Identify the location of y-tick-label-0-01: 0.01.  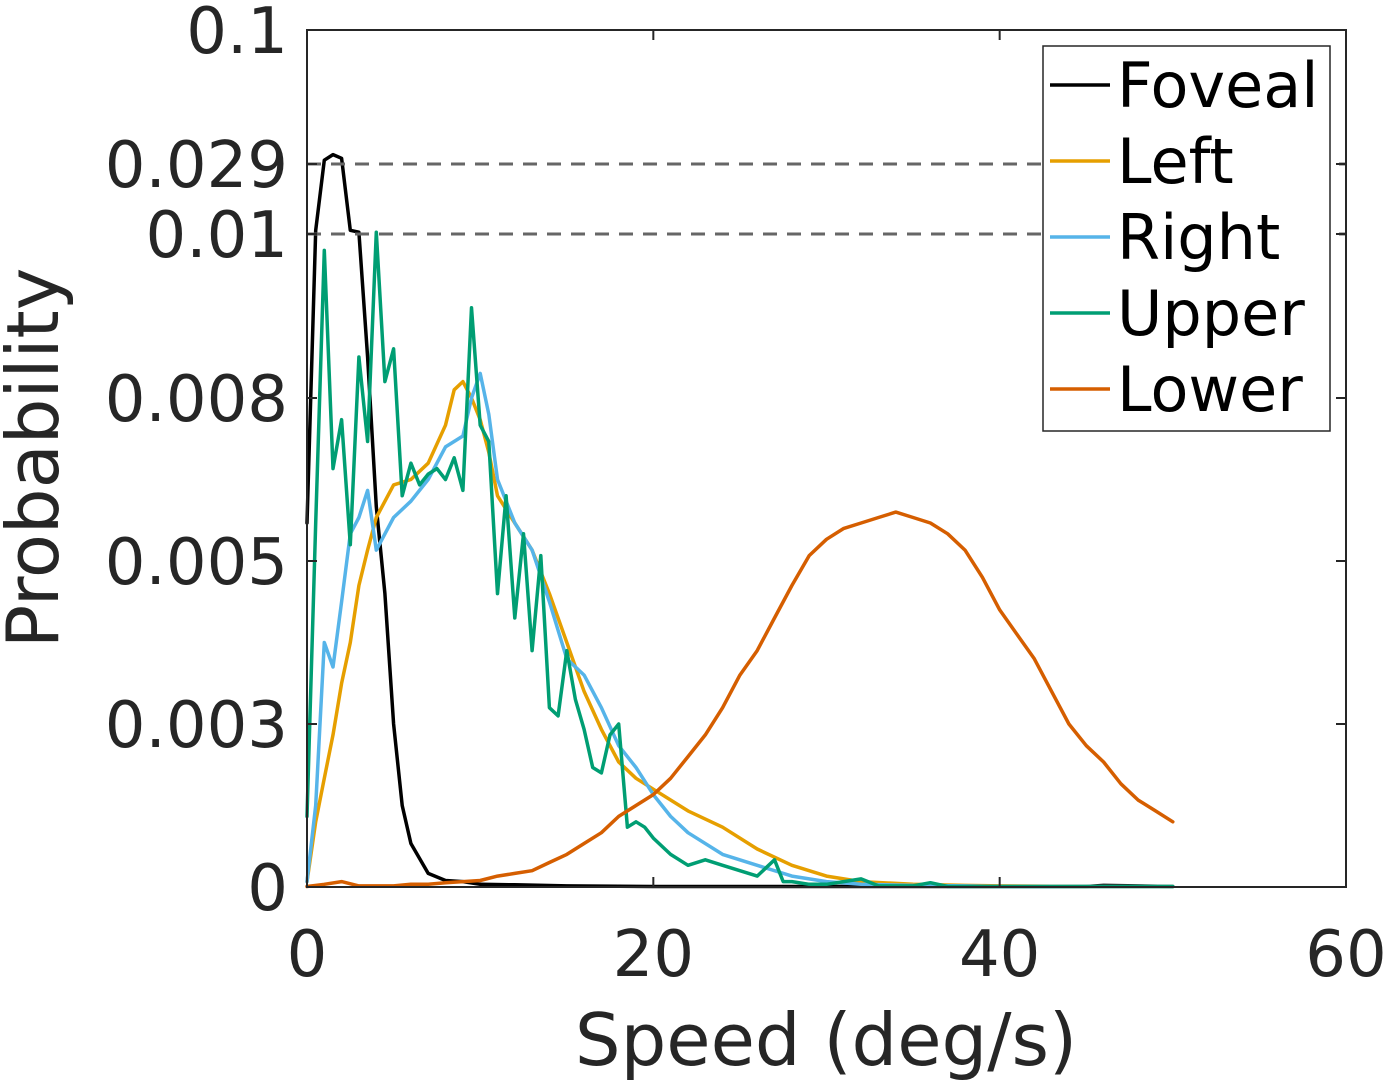
(217, 236).